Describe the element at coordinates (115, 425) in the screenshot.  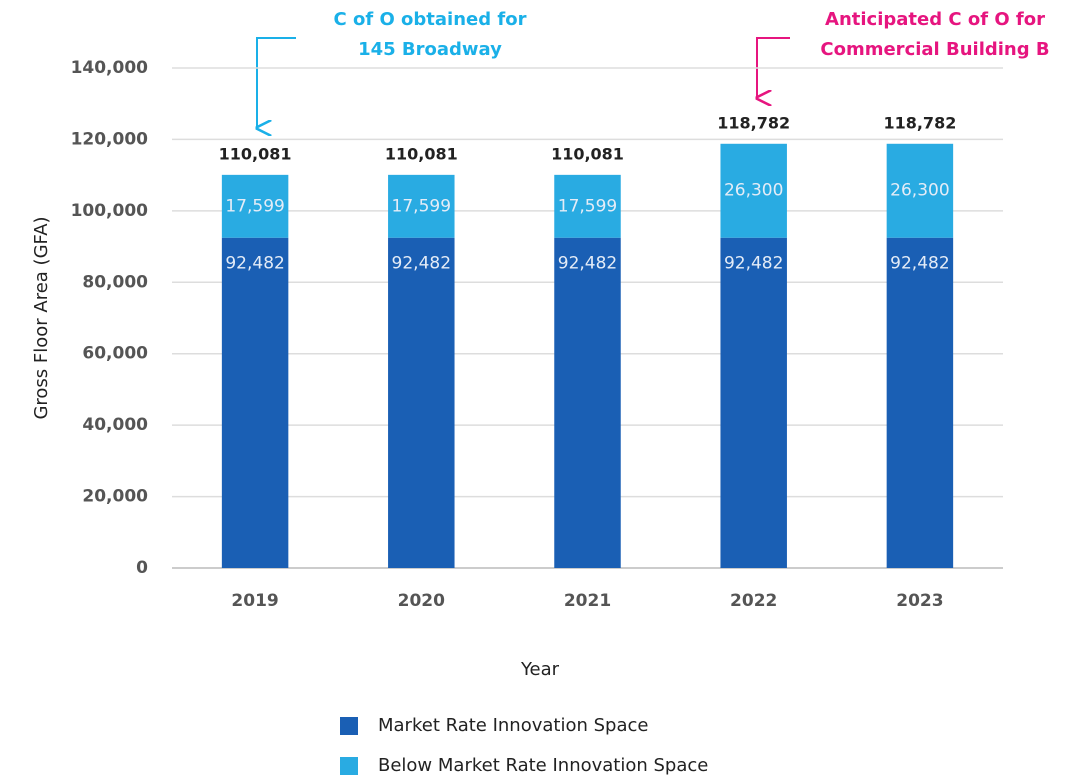
I see `y-tick-label: 40,000` at that location.